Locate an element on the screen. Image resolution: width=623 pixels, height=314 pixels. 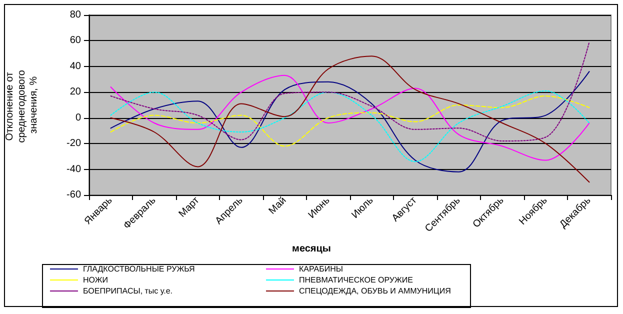
y-axis-title: Отклонение от среднегодового значения, % is located at coordinates (22, 105).